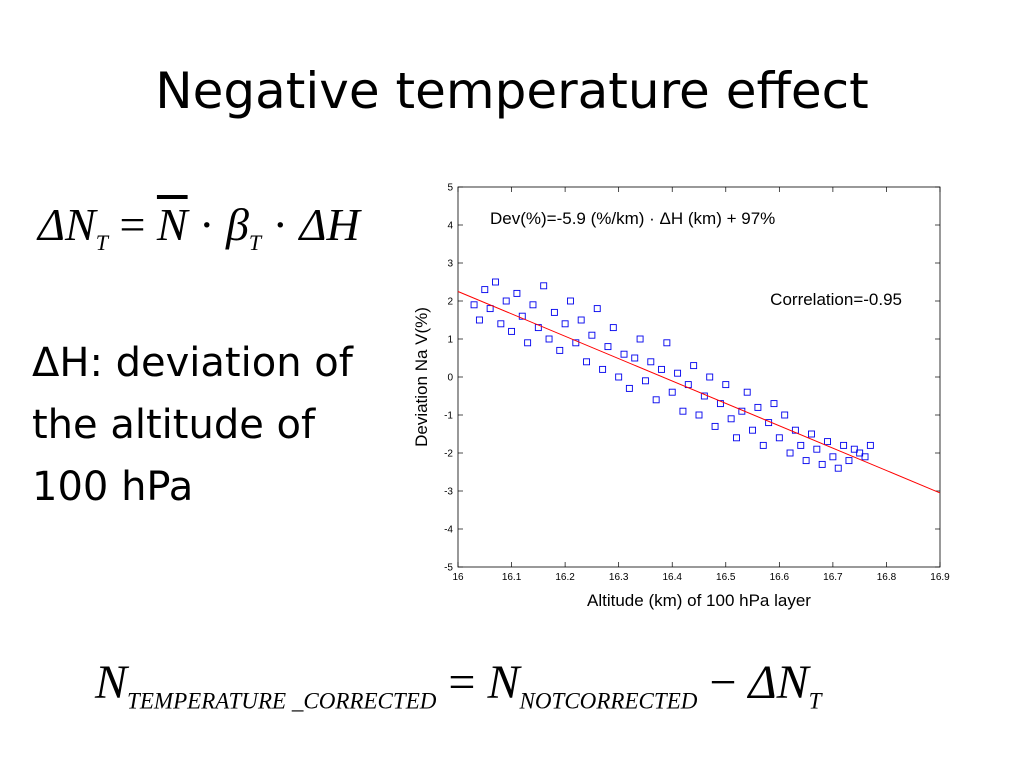  What do you see at coordinates (780, 577) in the screenshot?
I see `x-tick-label: 16.6` at bounding box center [780, 577].